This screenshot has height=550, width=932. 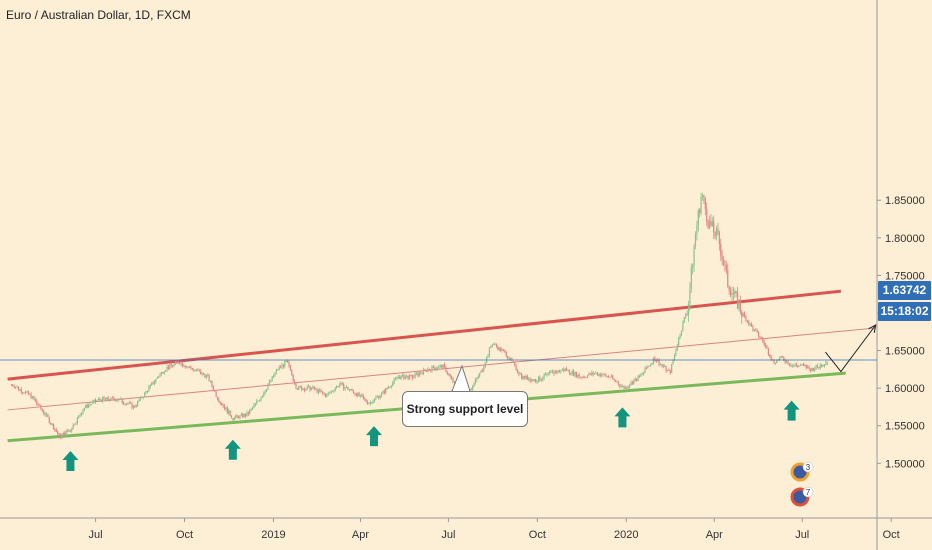 I want to click on event-flag-icon-count-label: 3, so click(x=808, y=467).